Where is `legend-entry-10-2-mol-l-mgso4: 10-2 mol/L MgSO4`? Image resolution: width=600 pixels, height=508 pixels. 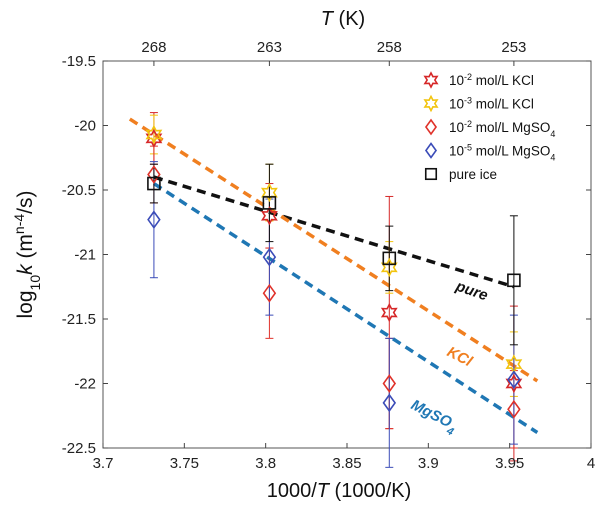
legend-entry-10-2-mol-l-mgso4: 10-2 mol/L MgSO4 is located at coordinates (502, 129).